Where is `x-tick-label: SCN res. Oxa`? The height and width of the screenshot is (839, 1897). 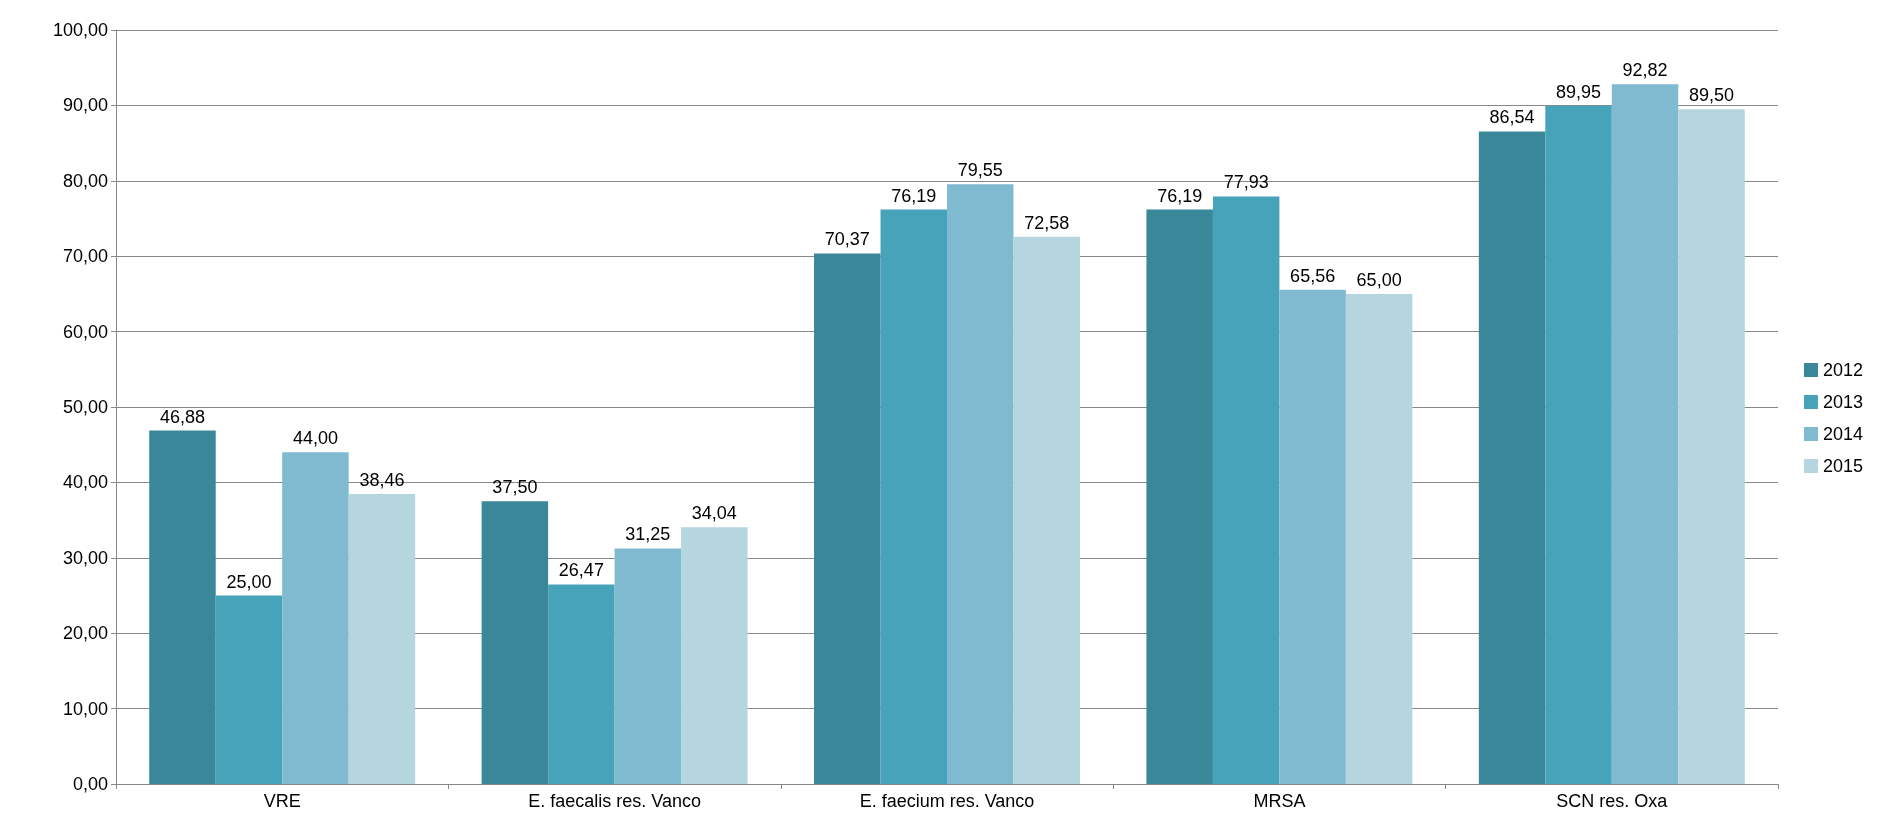 x-tick-label: SCN res. Oxa is located at coordinates (1612, 801).